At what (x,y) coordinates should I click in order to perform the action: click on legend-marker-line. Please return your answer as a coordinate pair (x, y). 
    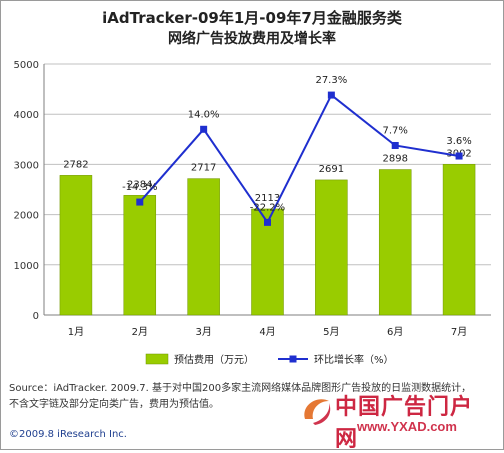
    Looking at the image, I should click on (293, 359).